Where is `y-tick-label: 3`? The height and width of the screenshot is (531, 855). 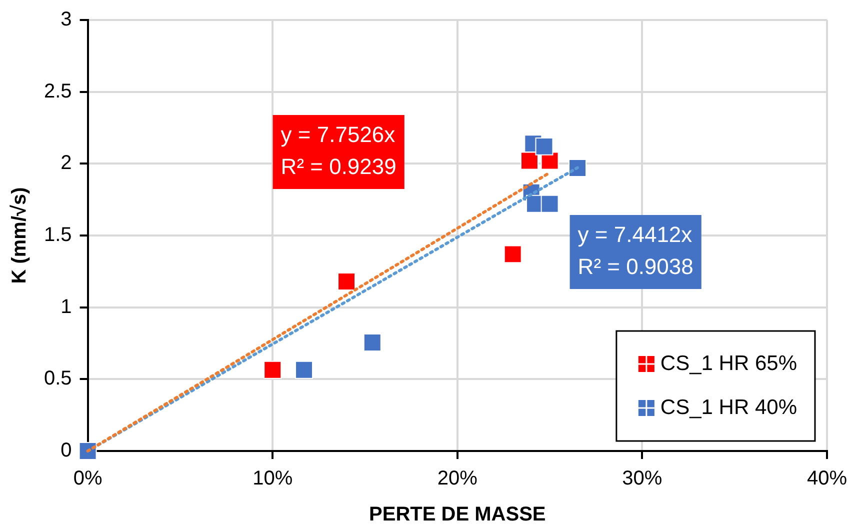 y-tick-label: 3 is located at coordinates (66, 19).